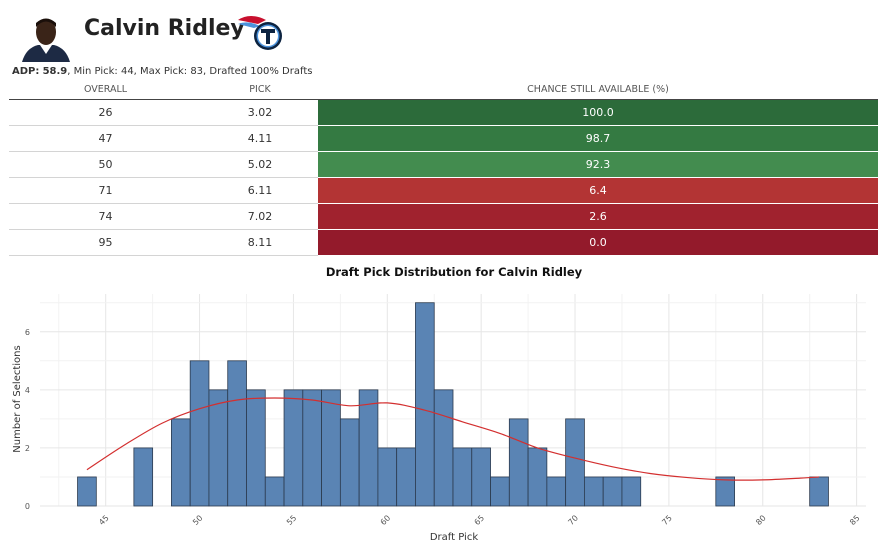 This screenshot has width=885, height=555. I want to click on y-tick-label: 6, so click(27, 332).